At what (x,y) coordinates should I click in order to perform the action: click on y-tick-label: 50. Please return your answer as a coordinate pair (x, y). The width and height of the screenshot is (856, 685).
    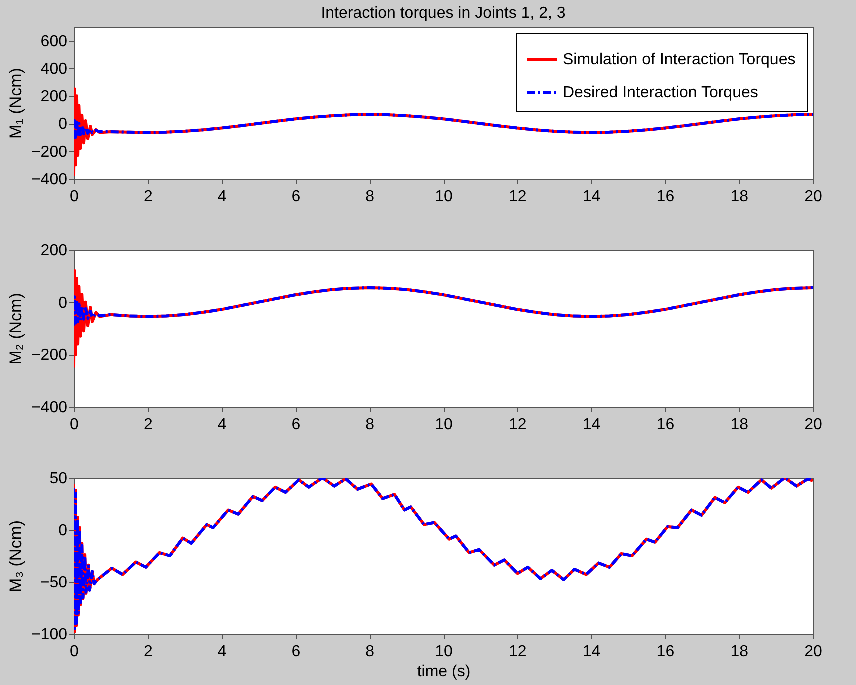
    Looking at the image, I should click on (59, 479).